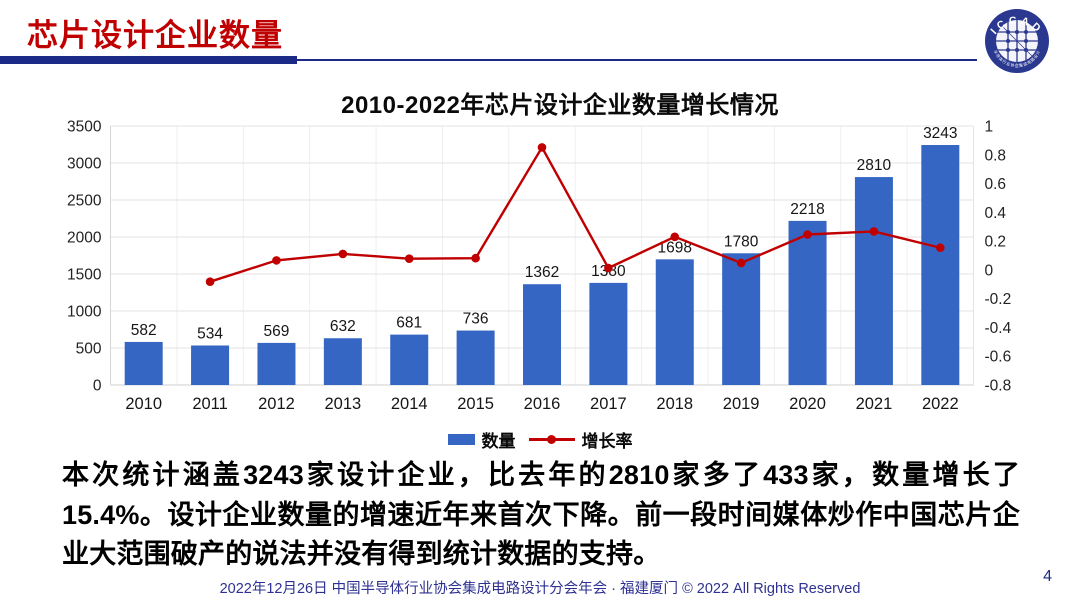  What do you see at coordinates (989, 270) in the screenshot?
I see `right-axis-tick: 0` at bounding box center [989, 270].